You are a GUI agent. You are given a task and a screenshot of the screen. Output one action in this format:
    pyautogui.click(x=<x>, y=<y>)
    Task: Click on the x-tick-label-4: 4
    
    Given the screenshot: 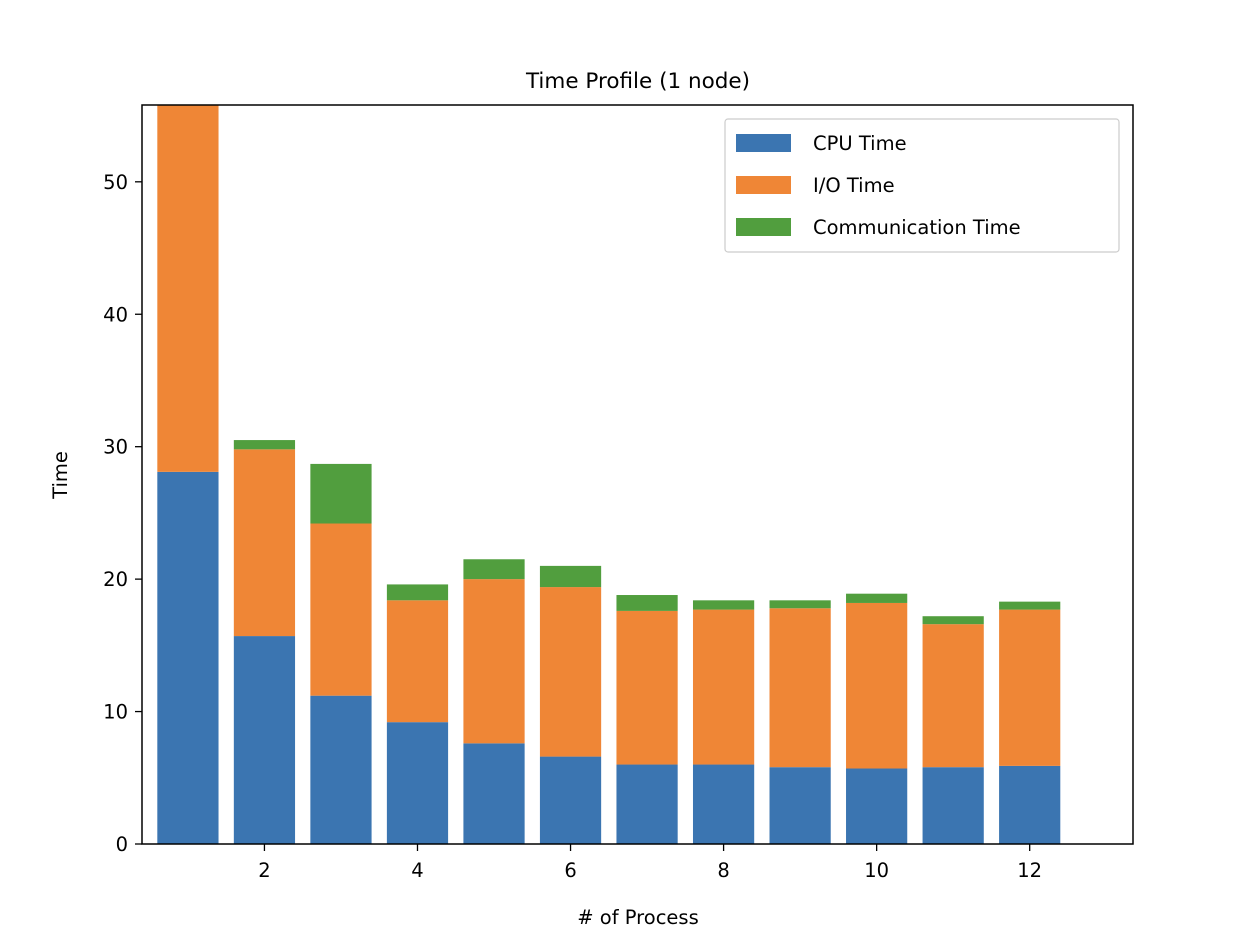 What is the action you would take?
    pyautogui.click(x=417, y=870)
    